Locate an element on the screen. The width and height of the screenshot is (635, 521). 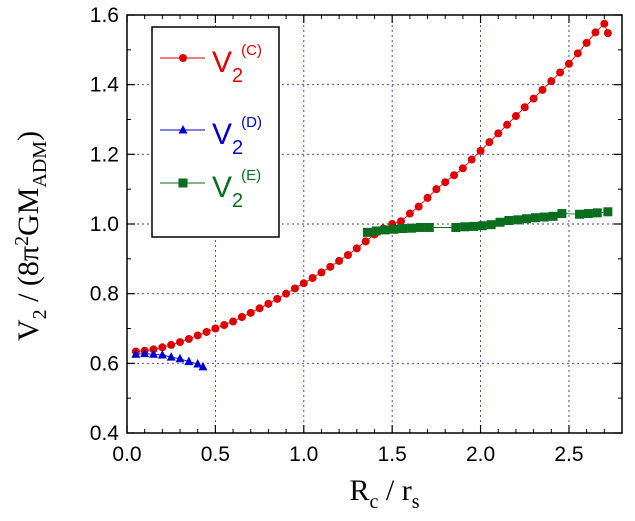
x-axis-title: Rc / rs is located at coordinates (384, 493).